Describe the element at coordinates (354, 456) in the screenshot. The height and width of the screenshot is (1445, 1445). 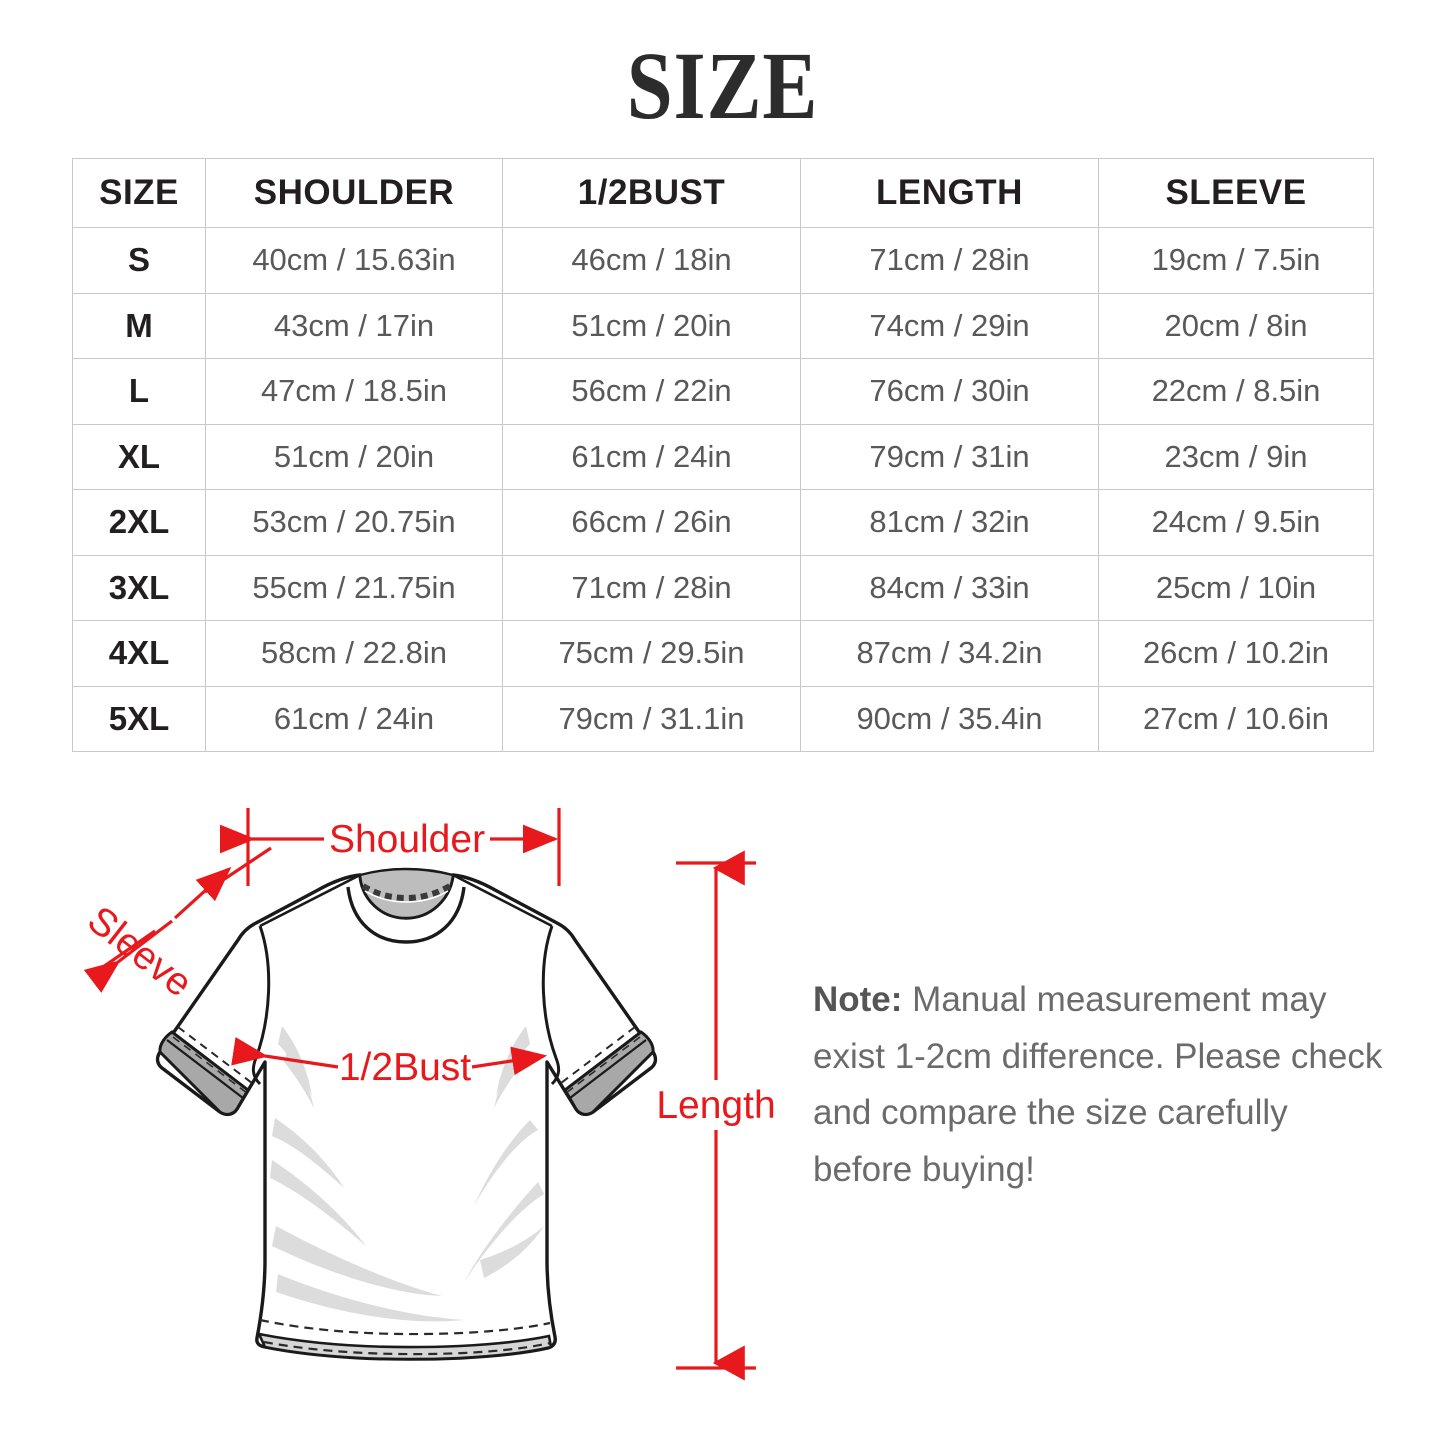
I see `cell-shoulder: 51cm / 20in` at that location.